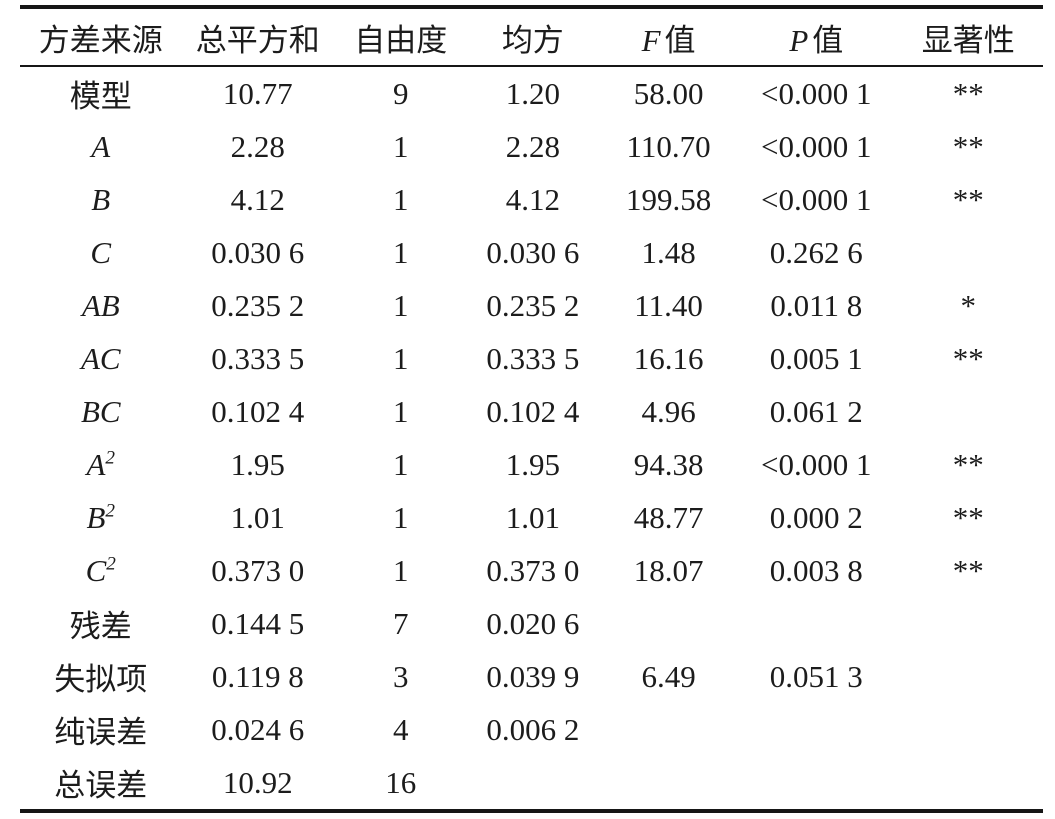 This screenshot has width=1055, height=819. Describe the element at coordinates (100, 305) in the screenshot. I see `source-cell: AB` at that location.